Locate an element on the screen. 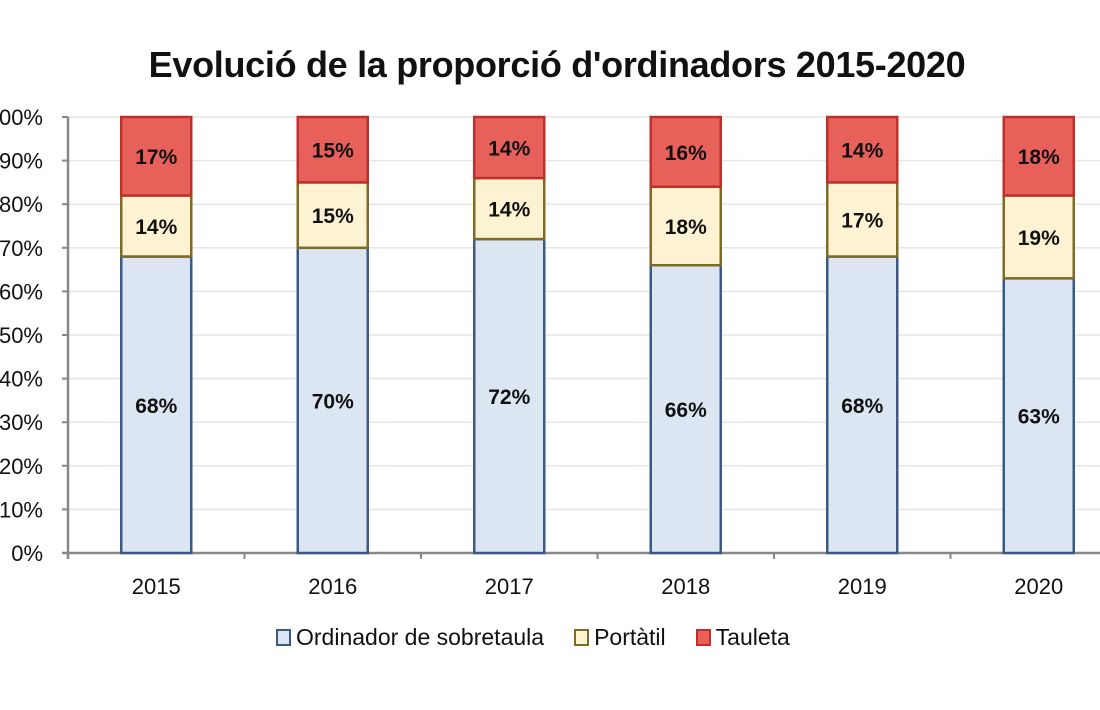 The width and height of the screenshot is (1100, 710). y-tick-label: 70% is located at coordinates (21, 248).